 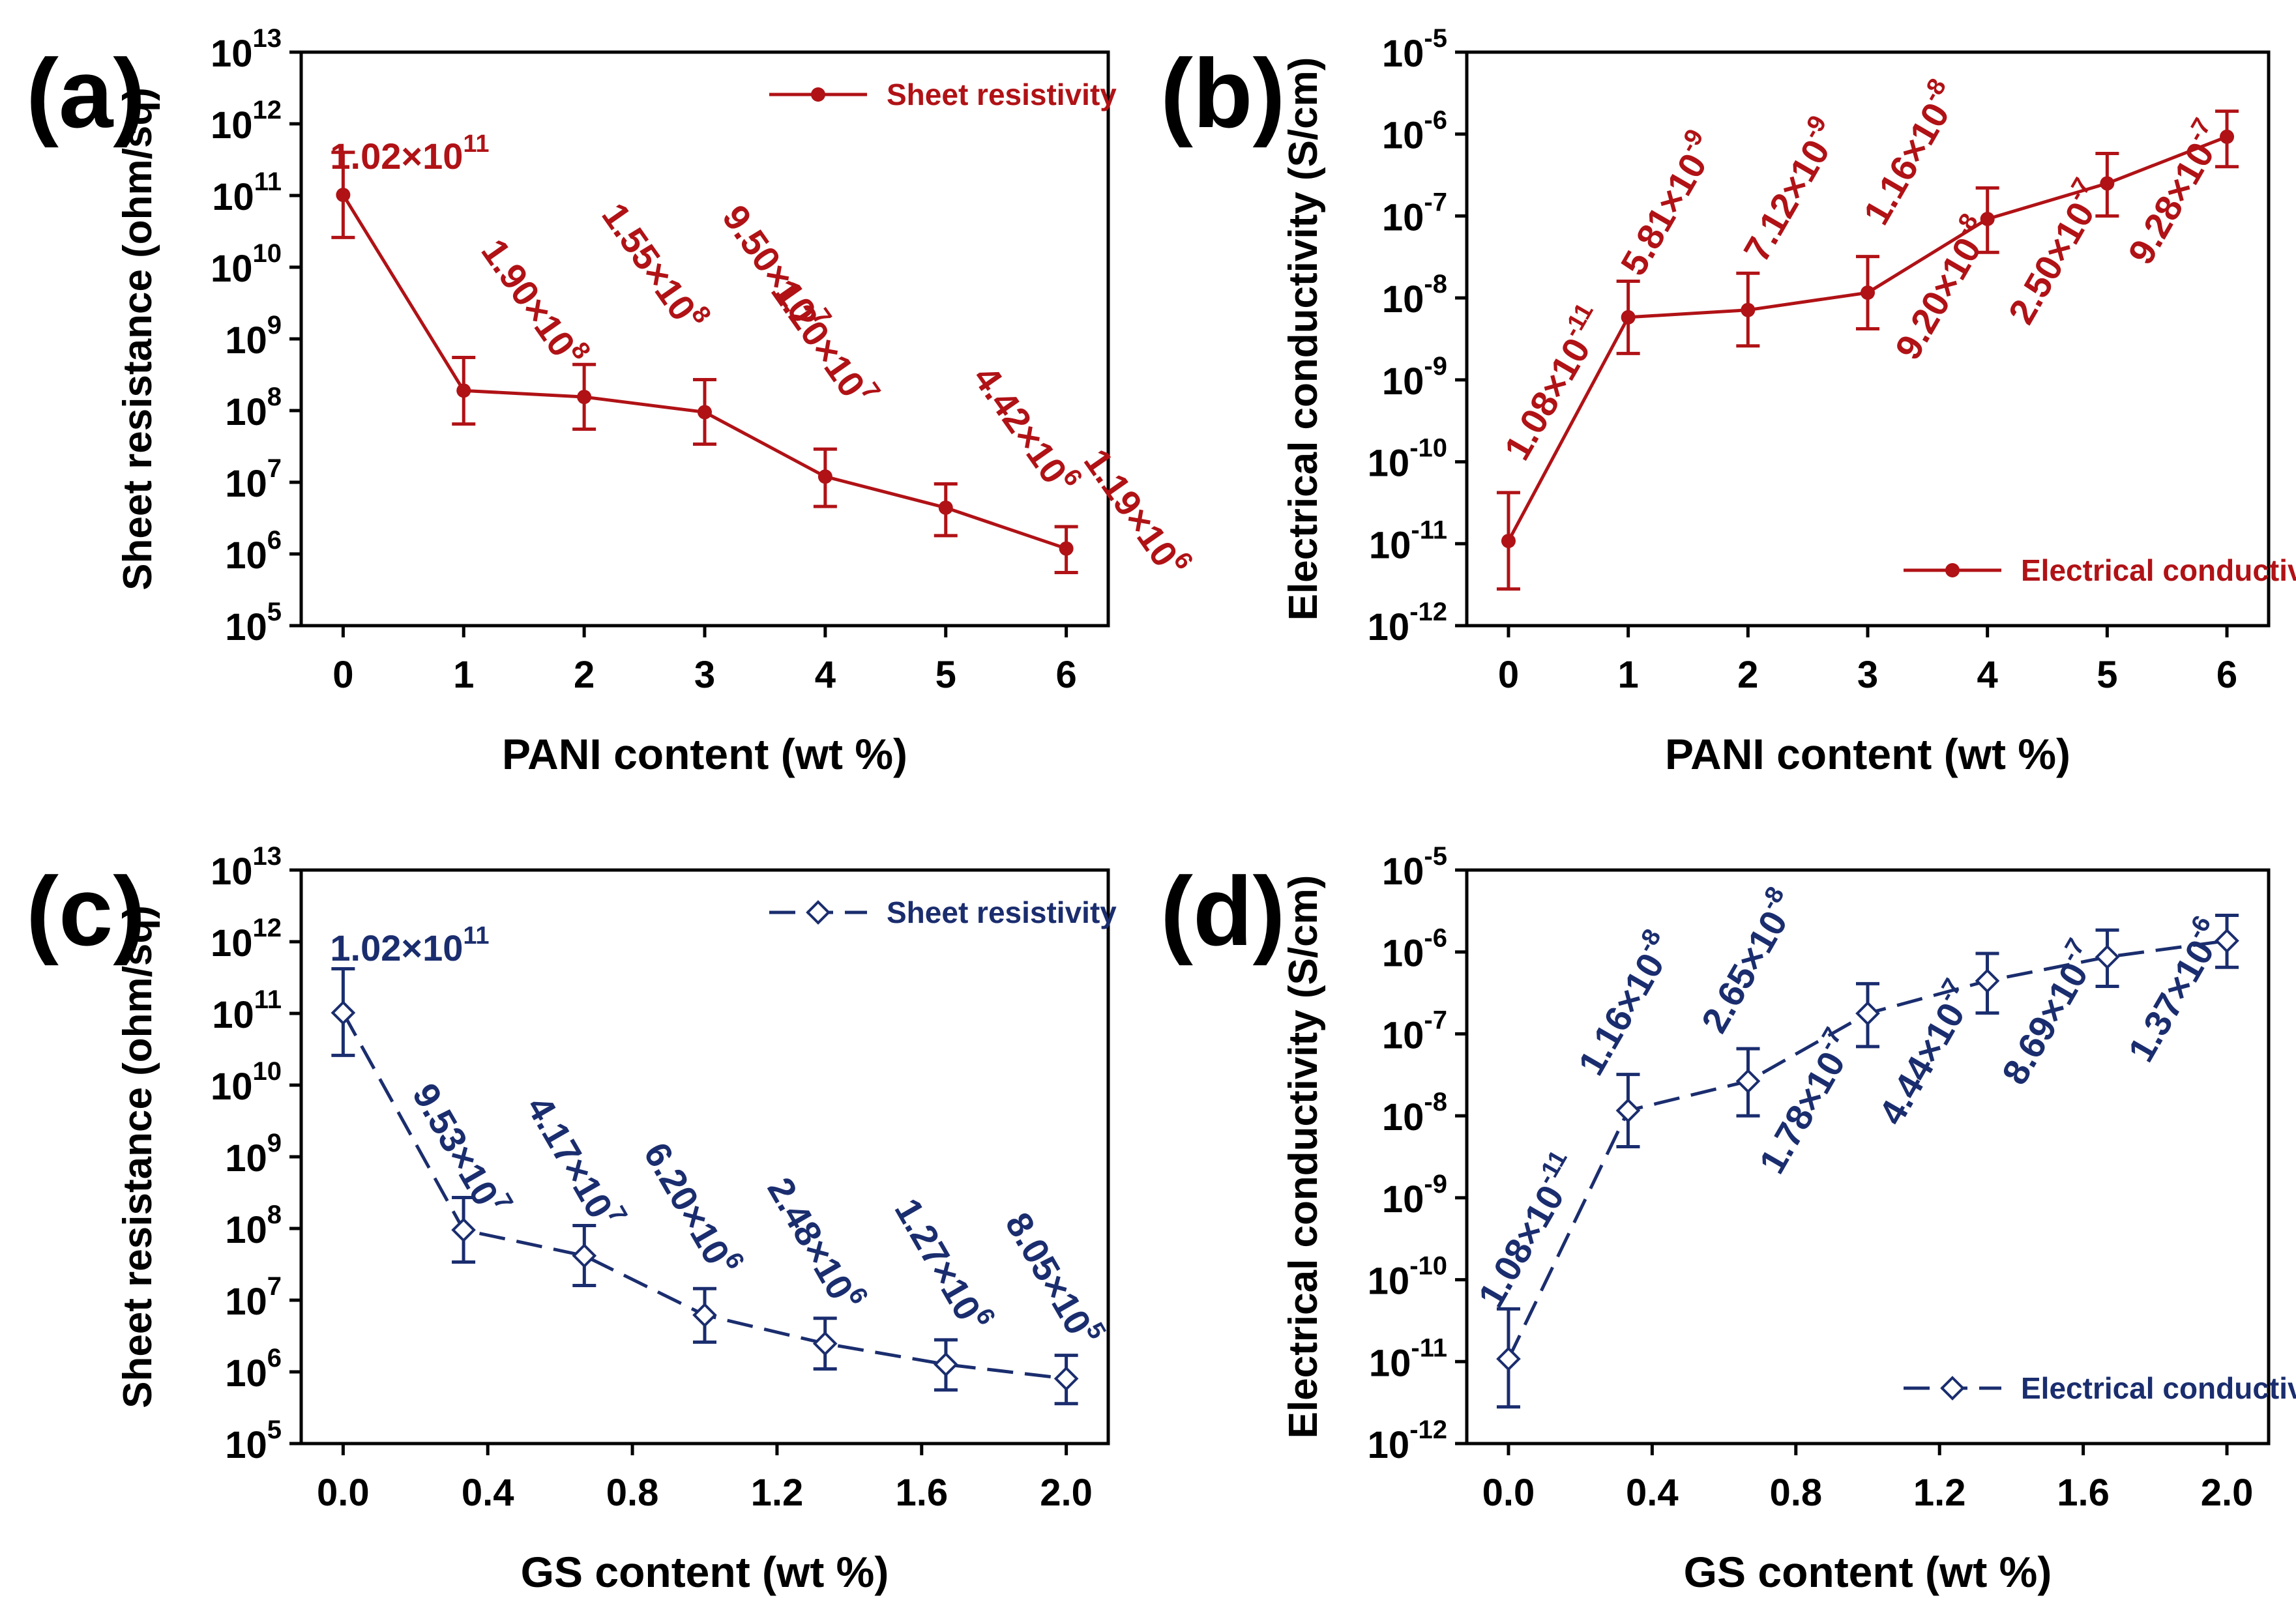 What do you see at coordinates (1223, 93) in the screenshot?
I see `panel-label: (b)` at bounding box center [1223, 93].